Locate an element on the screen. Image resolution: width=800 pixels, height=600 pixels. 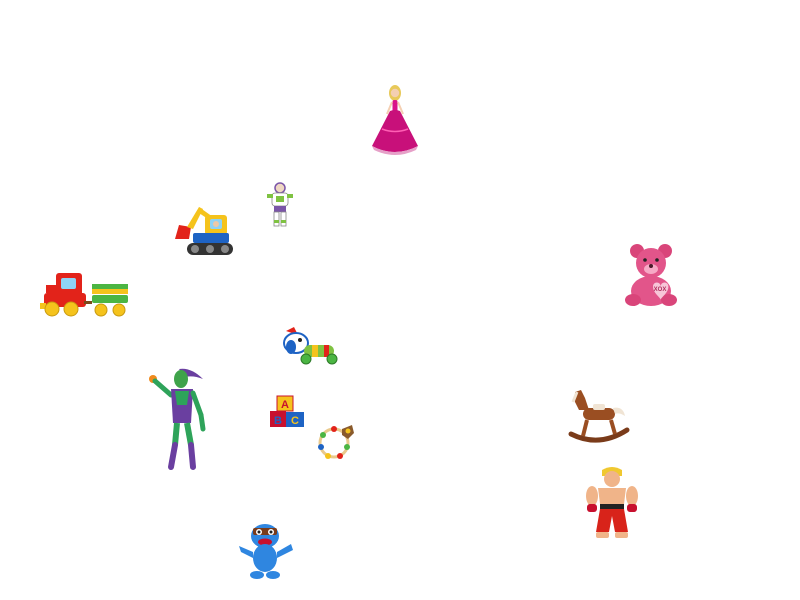
toy-bead-rattle is located at coordinates (336, 444).